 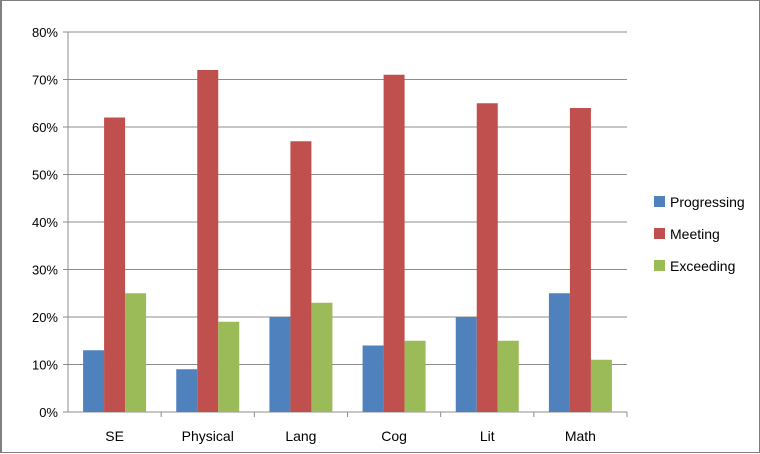 I want to click on x-category-label: Math, so click(x=580, y=436).